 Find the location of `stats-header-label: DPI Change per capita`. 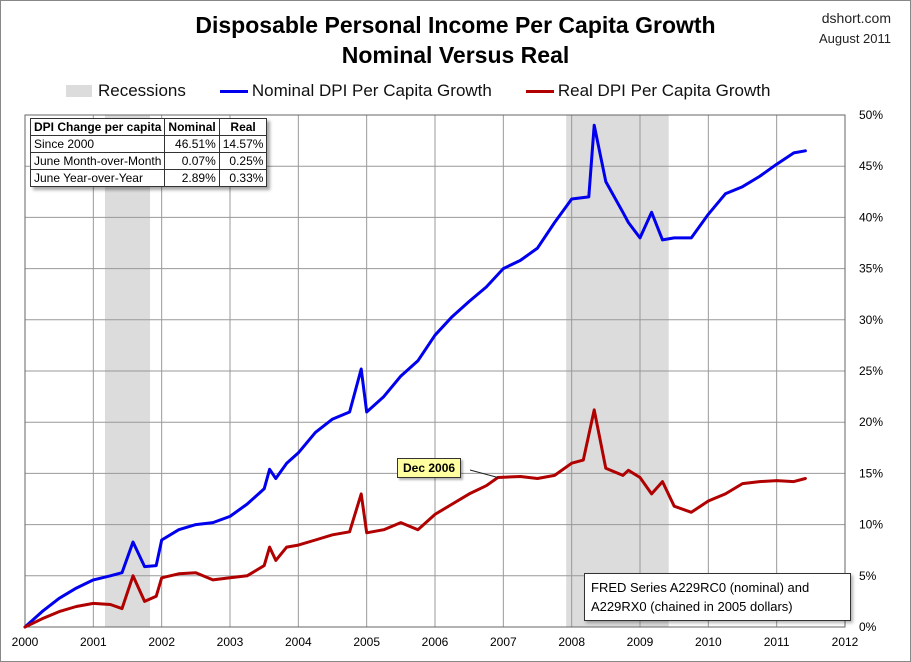

stats-header-label: DPI Change per capita is located at coordinates (97, 127).